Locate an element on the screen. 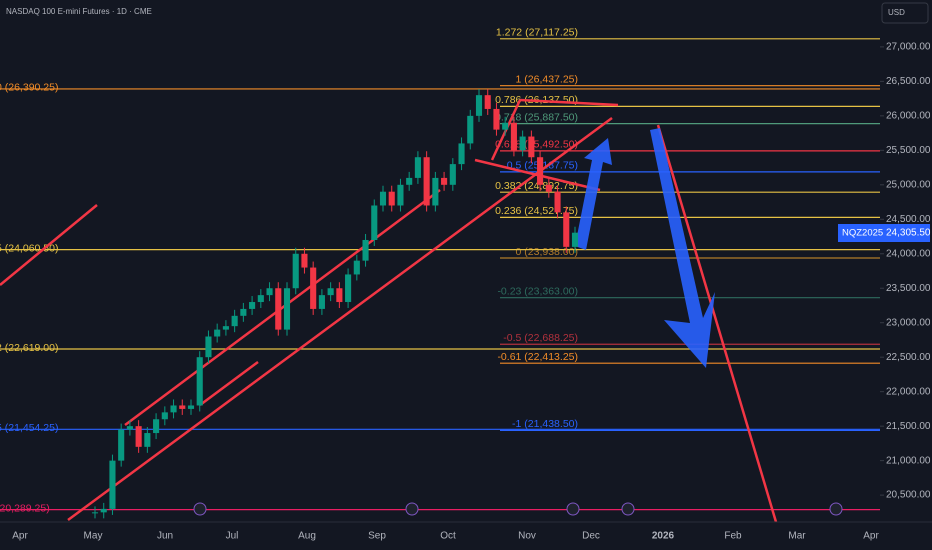 Image resolution: width=932 pixels, height=550 pixels. x-tick-label: May is located at coordinates (93, 536).